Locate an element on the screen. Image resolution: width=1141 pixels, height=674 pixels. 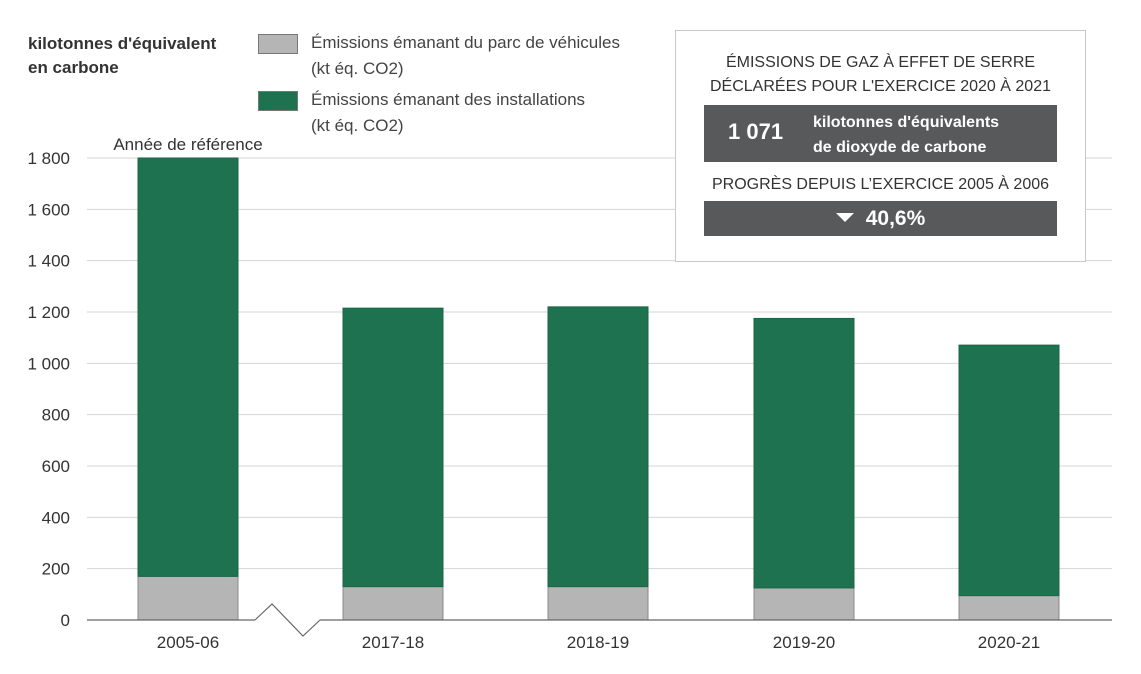
x-tick-label: 2019-20 is located at coordinates (804, 642).